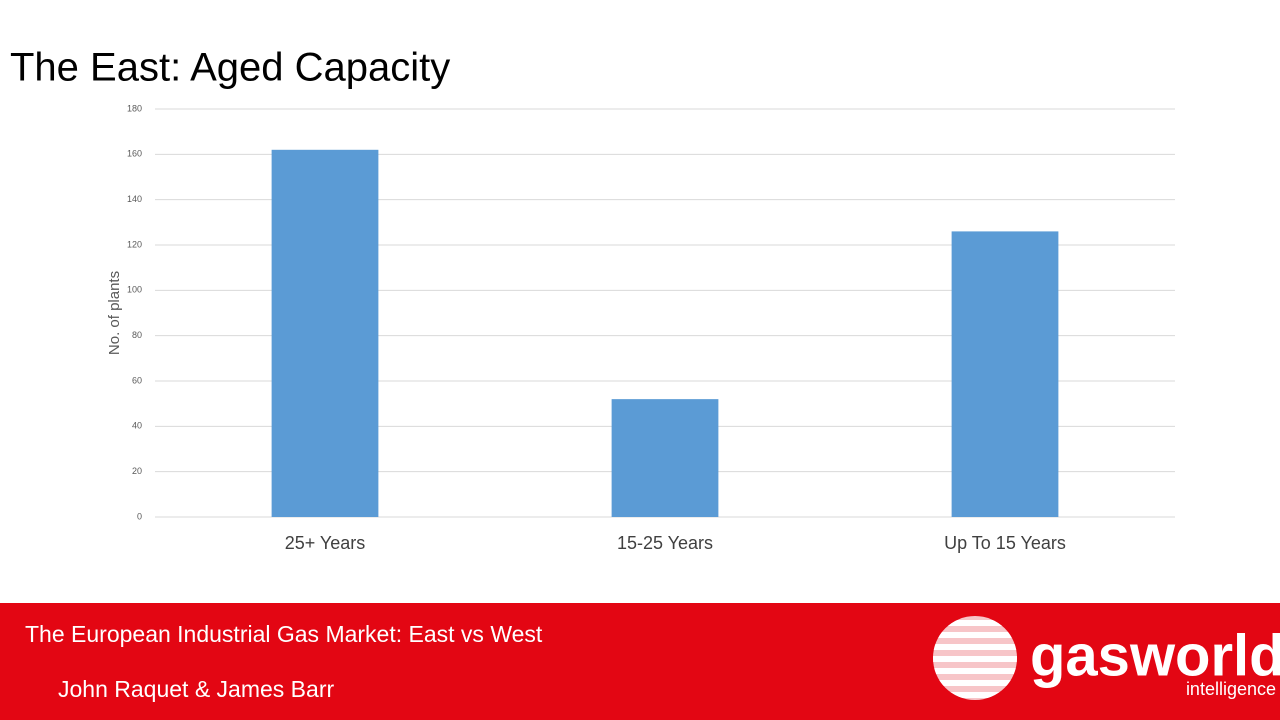 Image resolution: width=1280 pixels, height=720 pixels. What do you see at coordinates (114, 313) in the screenshot?
I see `y-axis-label: No. of plants` at bounding box center [114, 313].